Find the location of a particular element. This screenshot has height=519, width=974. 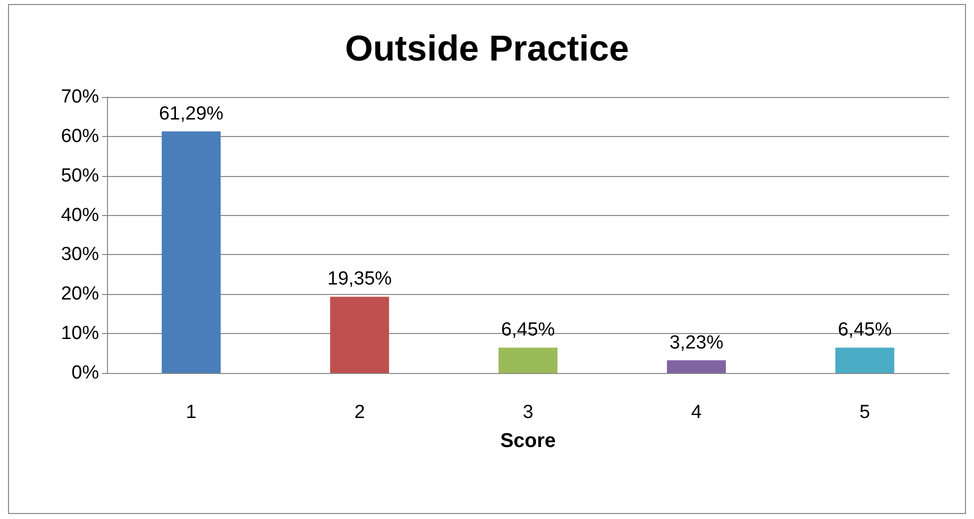

y-tick-label: 20% is located at coordinates (80, 294).